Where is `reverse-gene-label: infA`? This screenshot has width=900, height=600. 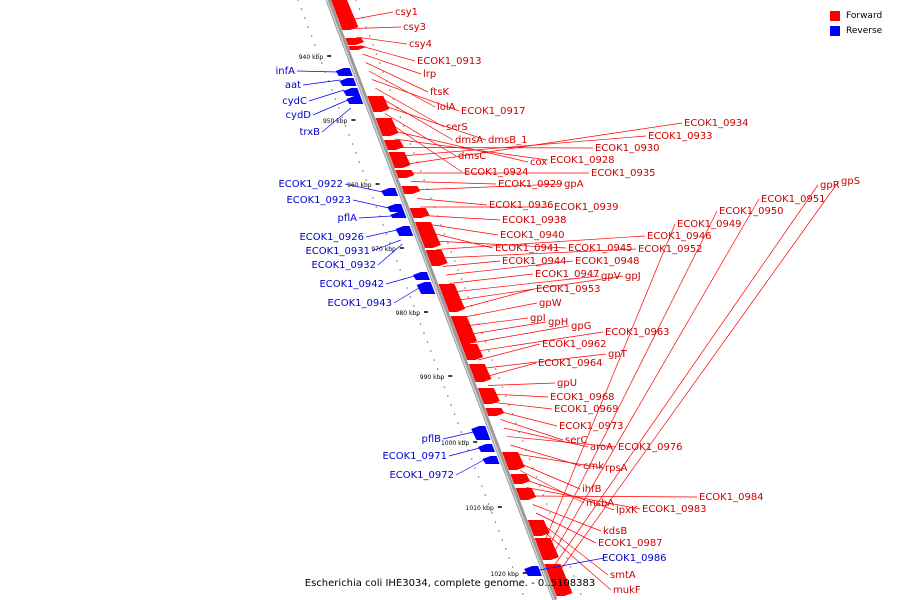
reverse-gene-label: infA is located at coordinates (286, 71).